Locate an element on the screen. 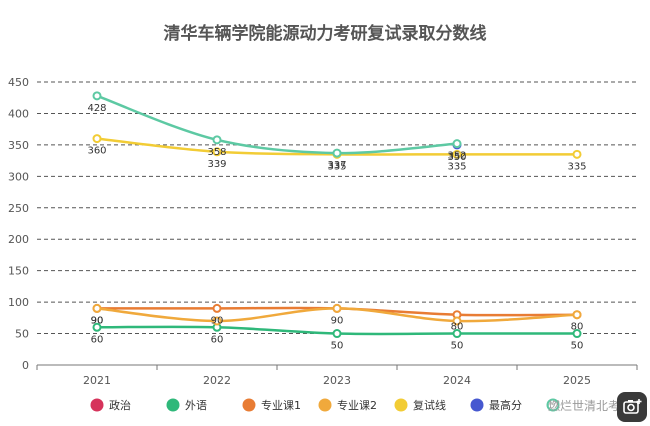 This screenshot has height=426, width=650. legend-item: 最高分 is located at coordinates (496, 405).